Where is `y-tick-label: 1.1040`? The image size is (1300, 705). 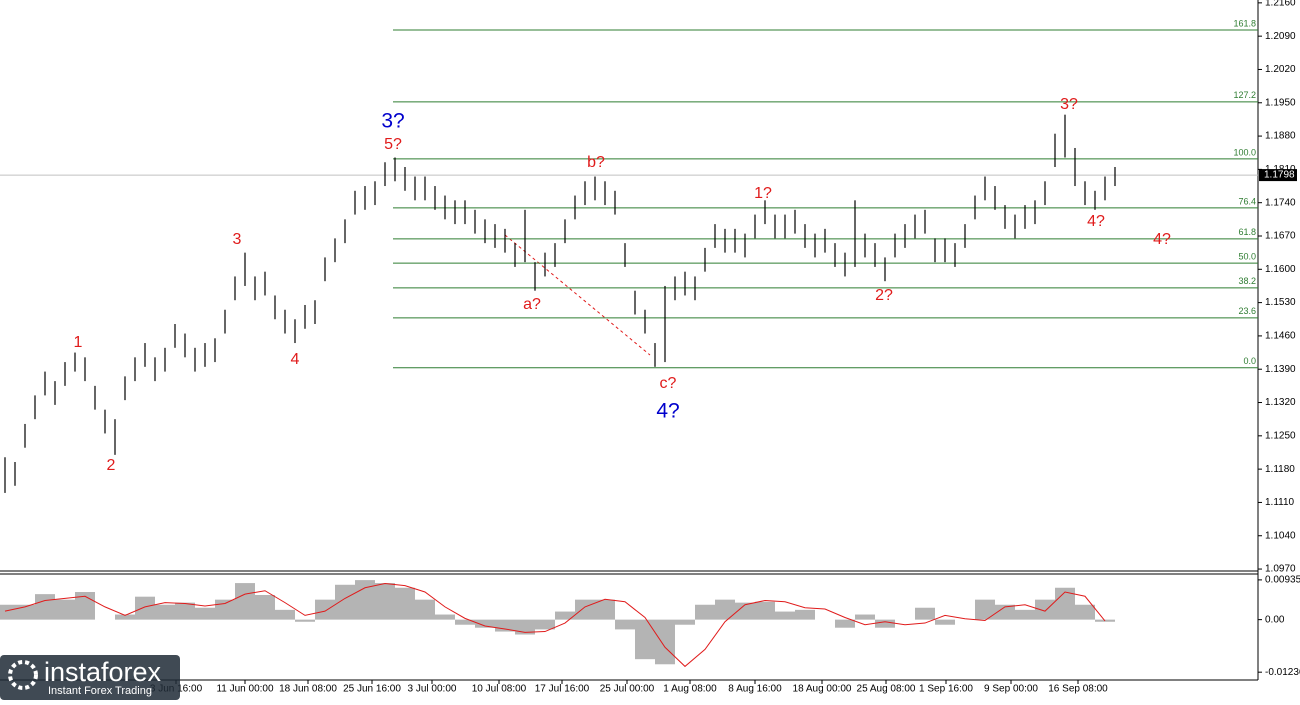 y-tick-label: 1.1040 is located at coordinates (1280, 535).